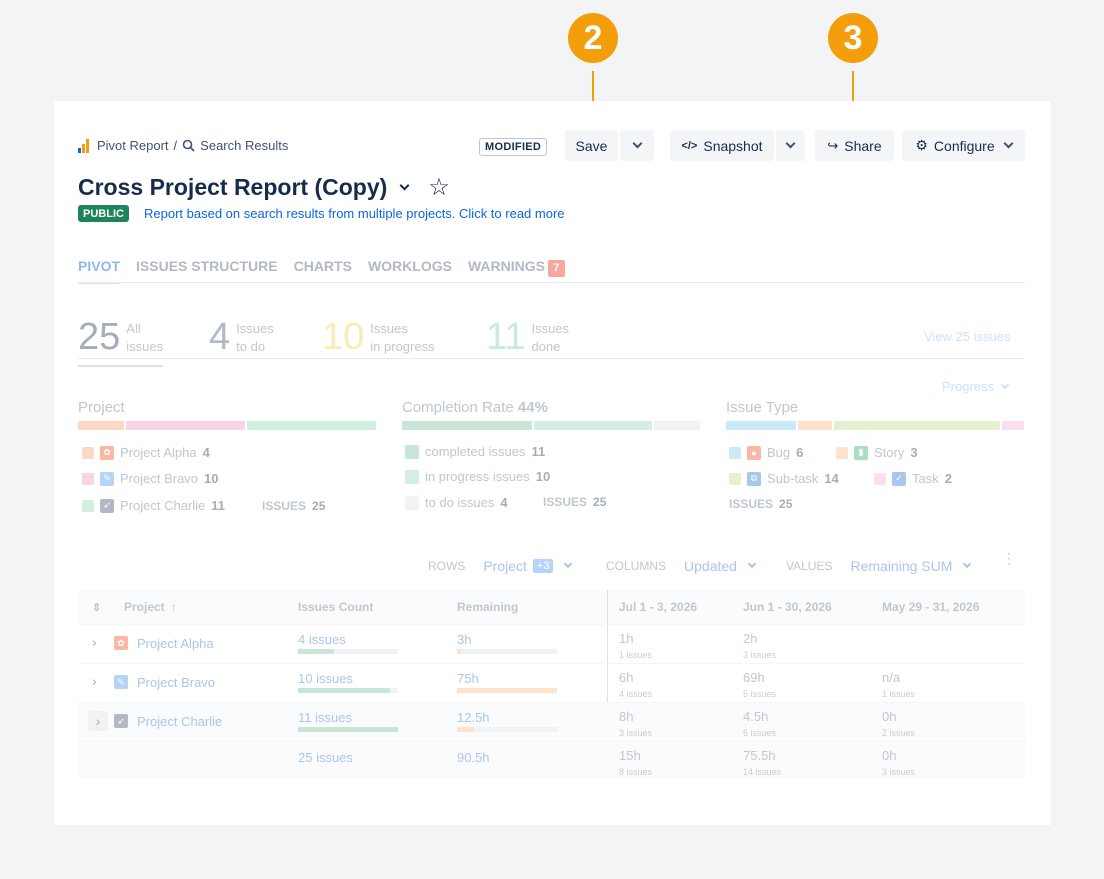  What do you see at coordinates (325, 757) in the screenshot?
I see `total-issues-count-link: 25 issues` at bounding box center [325, 757].